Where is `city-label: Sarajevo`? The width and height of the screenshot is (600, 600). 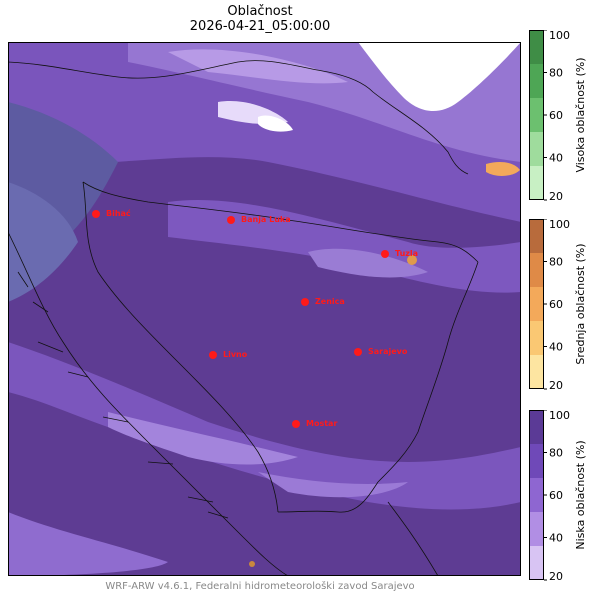
city-label: Sarajevo is located at coordinates (388, 351).